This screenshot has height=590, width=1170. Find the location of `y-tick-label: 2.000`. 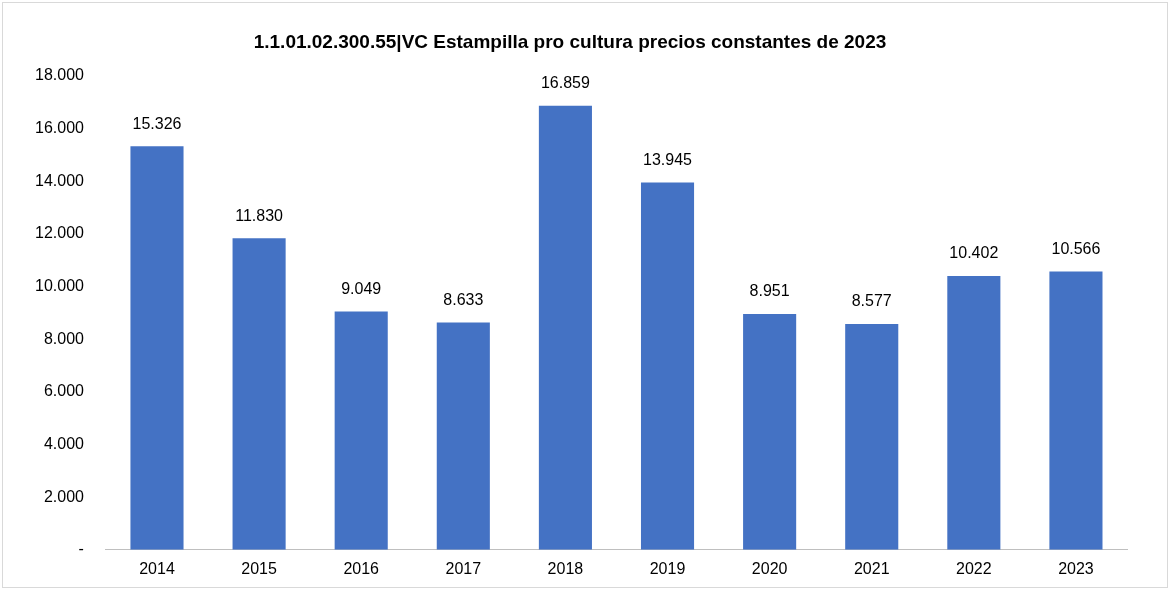

y-tick-label: 2.000 is located at coordinates (64, 496).